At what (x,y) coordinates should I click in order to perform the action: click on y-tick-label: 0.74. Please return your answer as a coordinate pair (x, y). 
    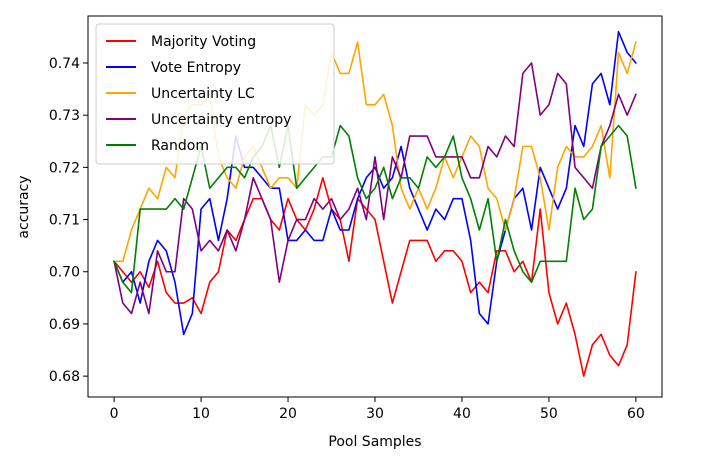
    Looking at the image, I should click on (64, 64).